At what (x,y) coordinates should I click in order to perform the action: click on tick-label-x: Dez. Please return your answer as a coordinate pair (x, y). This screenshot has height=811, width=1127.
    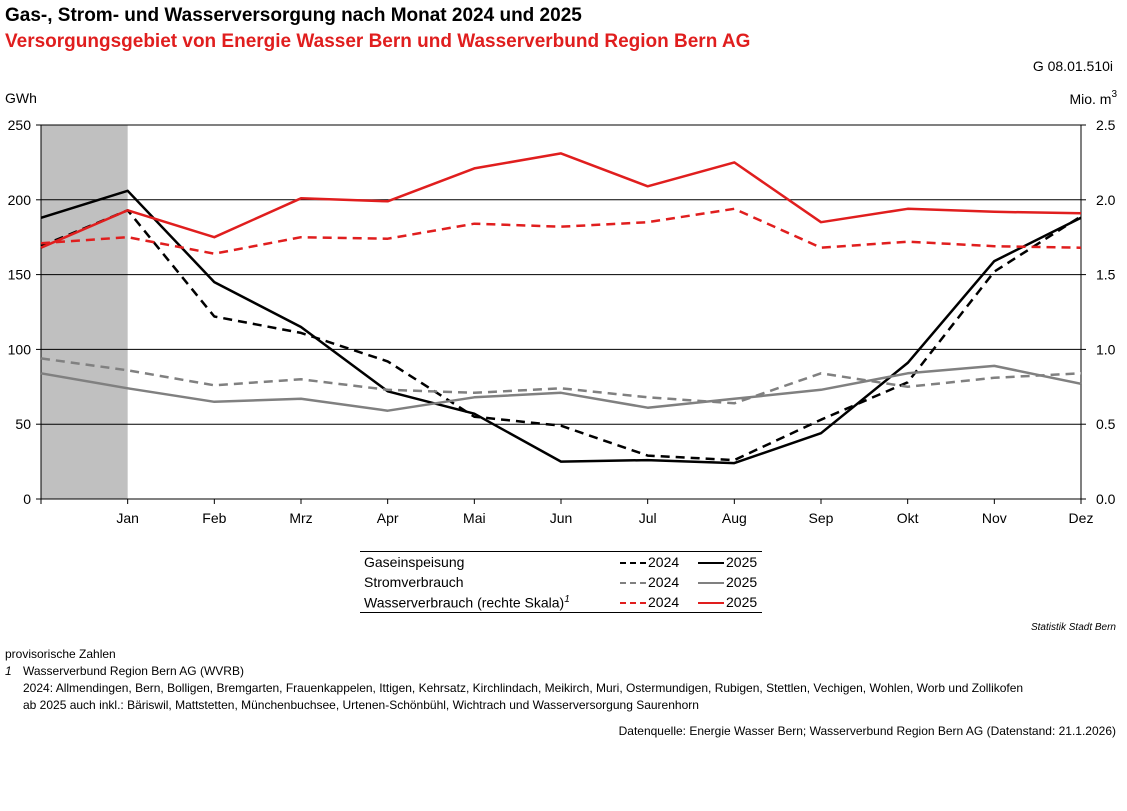
    Looking at the image, I should click on (1081, 518).